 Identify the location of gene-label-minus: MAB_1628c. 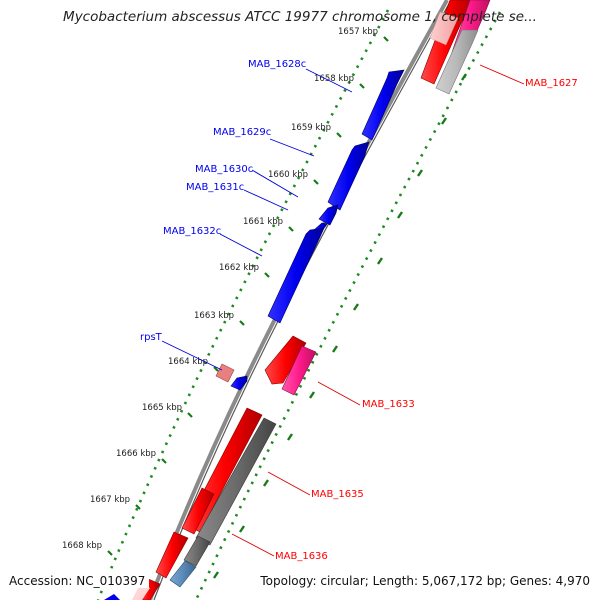
(277, 64).